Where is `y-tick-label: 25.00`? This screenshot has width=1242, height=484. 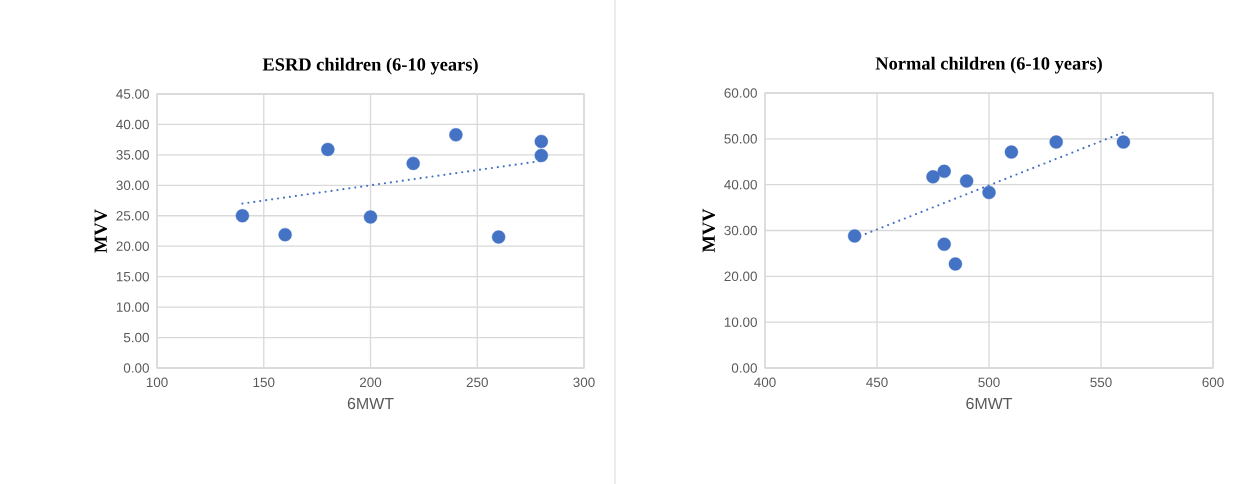
y-tick-label: 25.00 is located at coordinates (132, 216).